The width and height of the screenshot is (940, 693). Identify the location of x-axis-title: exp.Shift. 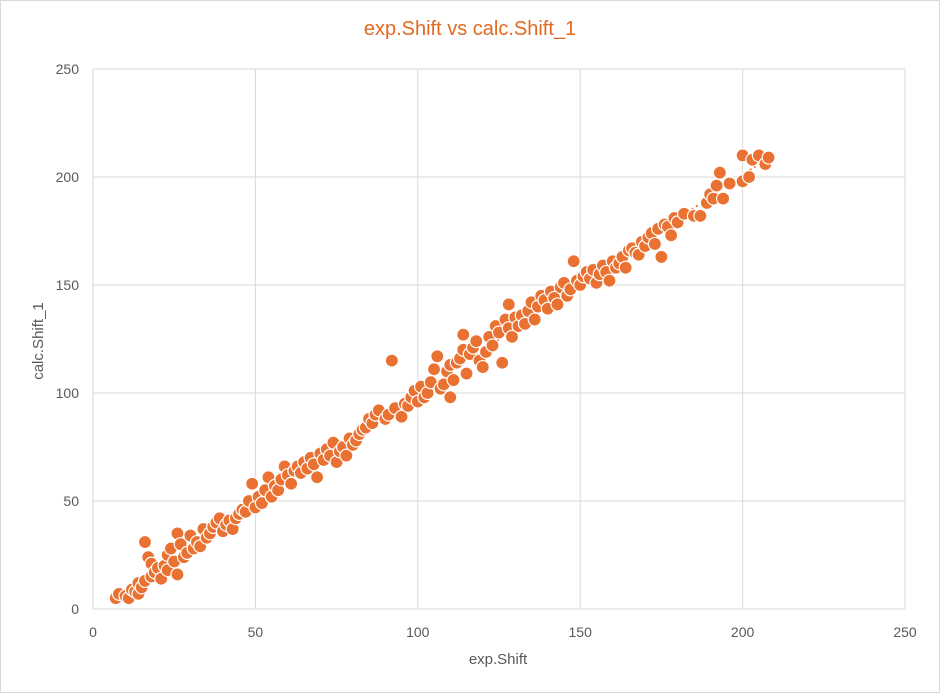
(498, 659).